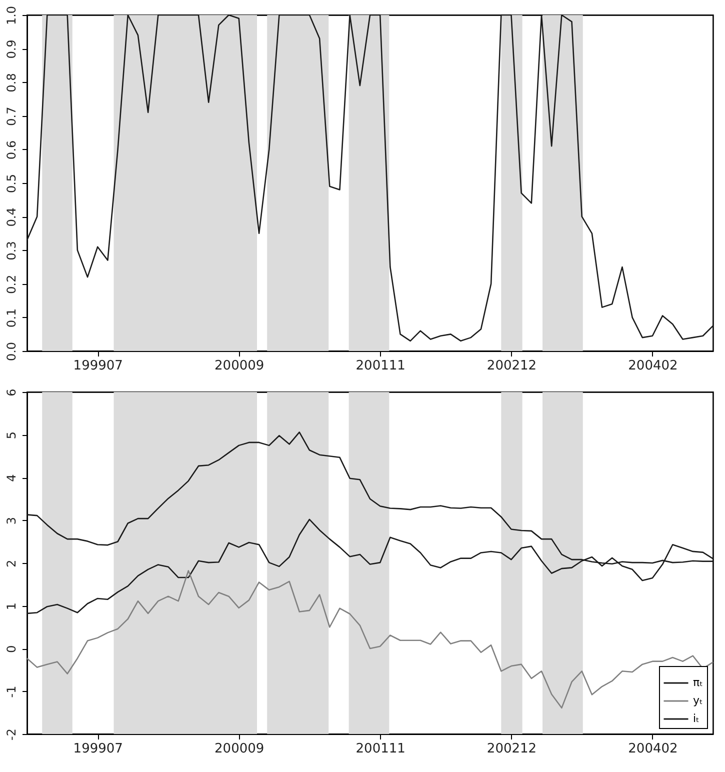 Image resolution: width=725 pixels, height=772 pixels. What do you see at coordinates (11, 116) in the screenshot?
I see `y-tick-label: 0.7` at bounding box center [11, 116].